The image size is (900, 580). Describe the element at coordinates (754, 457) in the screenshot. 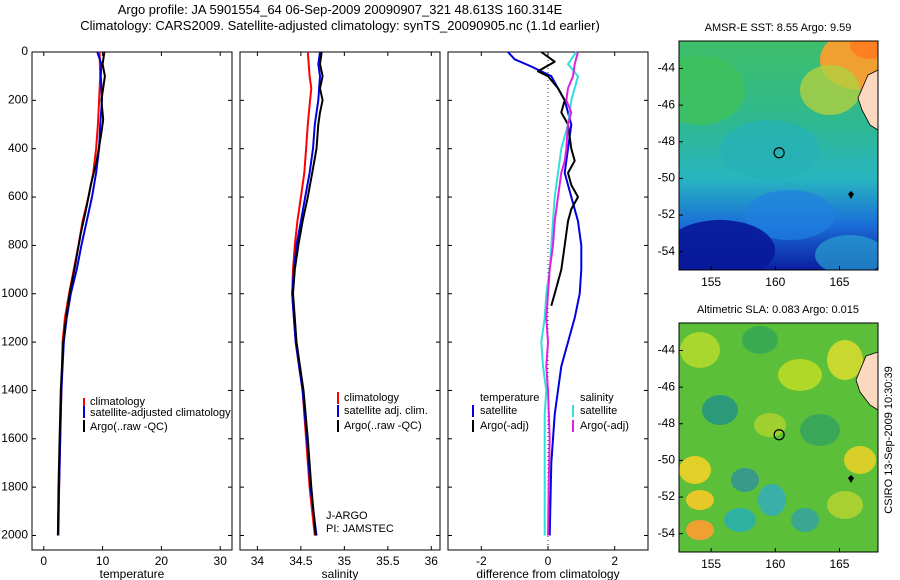

I see `sla-map-ticks: 155 160 165 -44 -46 -48 -50 -52 -54` at that location.